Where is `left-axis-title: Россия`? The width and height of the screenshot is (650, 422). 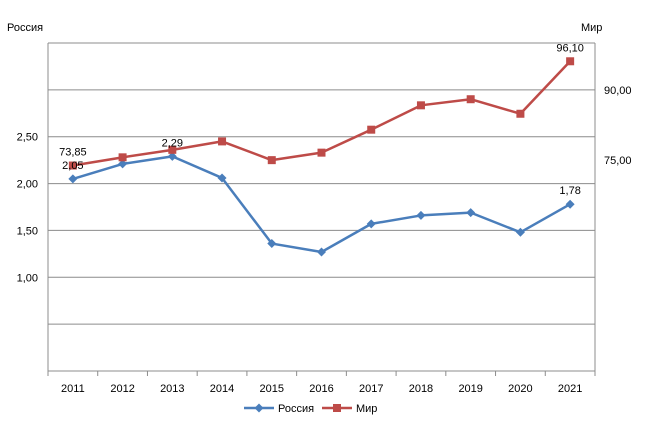
left-axis-title: Россия is located at coordinates (25, 28).